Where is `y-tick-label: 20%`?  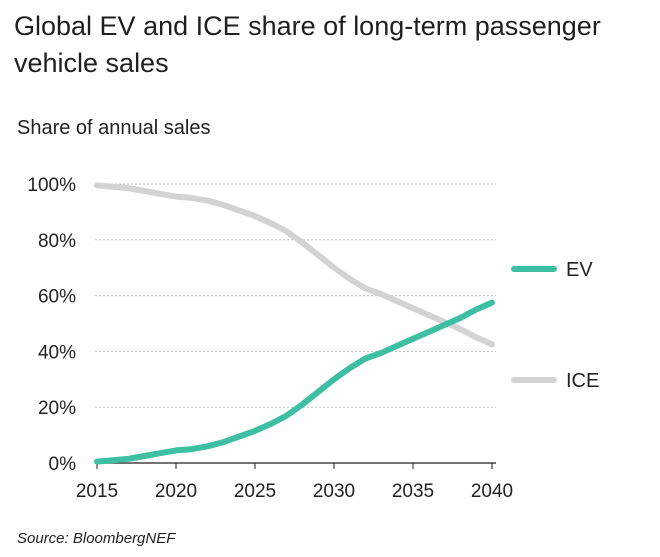
y-tick-label: 20% is located at coordinates (57, 408).